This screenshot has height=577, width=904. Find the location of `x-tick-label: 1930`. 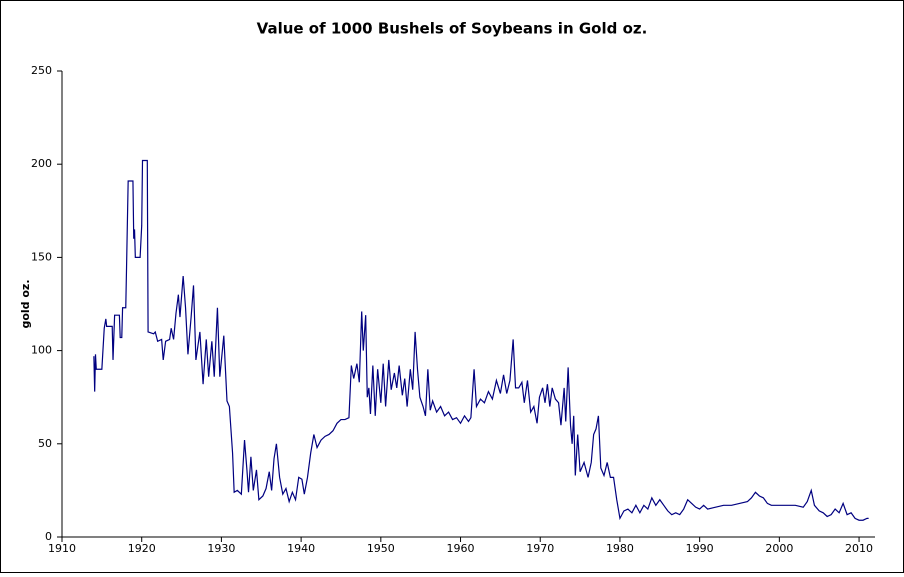

x-tick-label: 1930 is located at coordinates (221, 548).